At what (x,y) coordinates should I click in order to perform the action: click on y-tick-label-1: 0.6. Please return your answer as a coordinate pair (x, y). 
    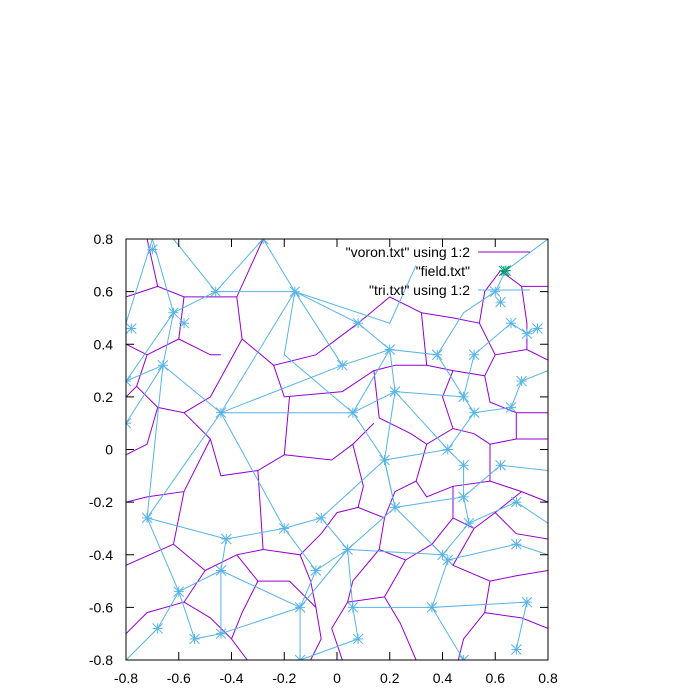
    Looking at the image, I should click on (104, 292).